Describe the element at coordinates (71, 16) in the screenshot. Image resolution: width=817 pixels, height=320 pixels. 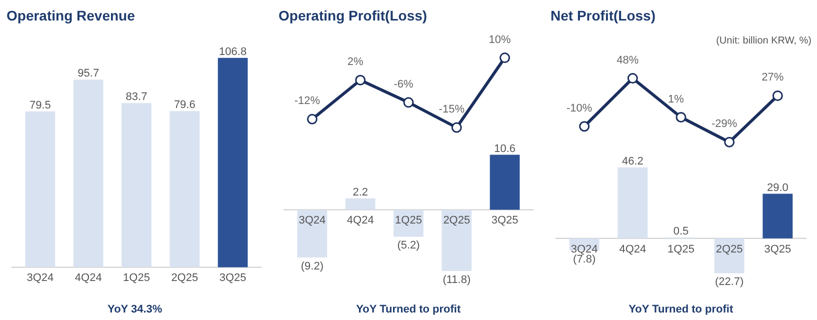
I see `chart-title: Operating Revenue` at that location.